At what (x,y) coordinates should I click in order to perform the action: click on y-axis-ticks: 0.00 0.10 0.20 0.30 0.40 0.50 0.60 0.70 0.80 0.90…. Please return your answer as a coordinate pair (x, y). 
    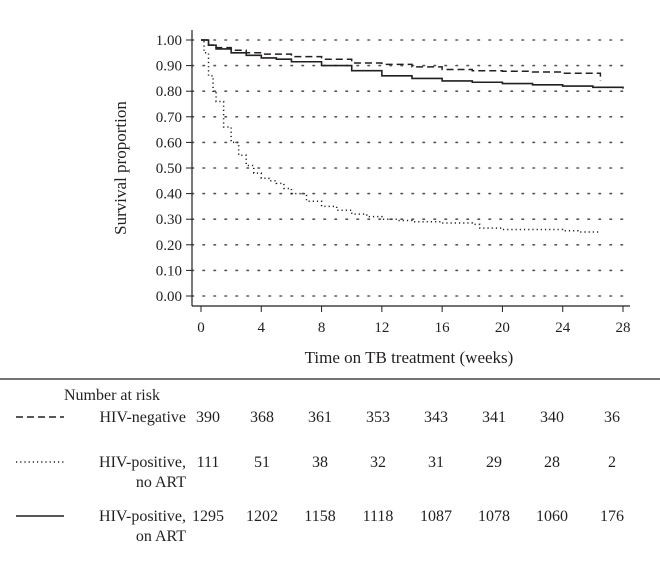
    Looking at the image, I should click on (174, 169).